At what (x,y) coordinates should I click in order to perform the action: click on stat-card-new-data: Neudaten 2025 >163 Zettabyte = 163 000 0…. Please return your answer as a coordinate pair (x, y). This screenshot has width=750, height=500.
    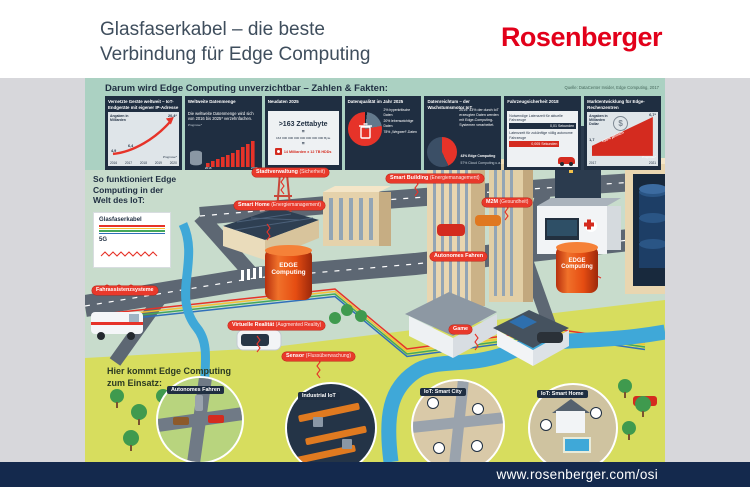
    Looking at the image, I should click on (303, 133).